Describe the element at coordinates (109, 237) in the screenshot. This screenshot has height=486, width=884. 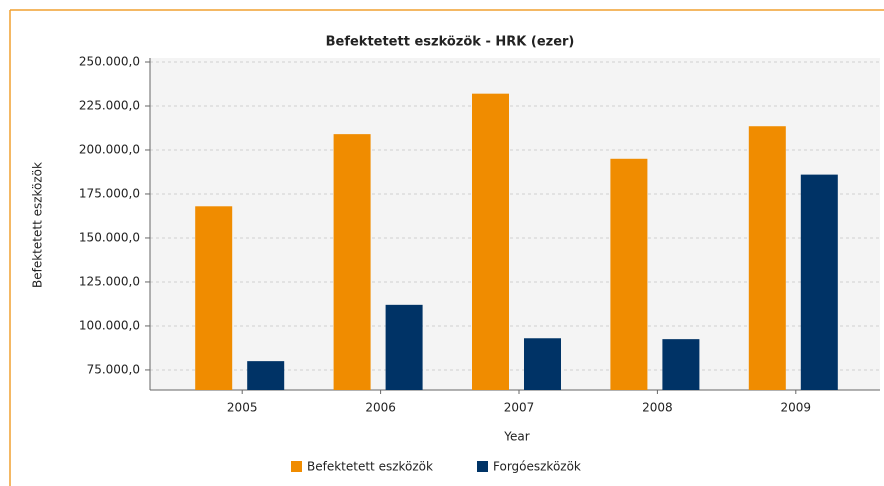
I see `y-tick-label: 150.000,0` at that location.